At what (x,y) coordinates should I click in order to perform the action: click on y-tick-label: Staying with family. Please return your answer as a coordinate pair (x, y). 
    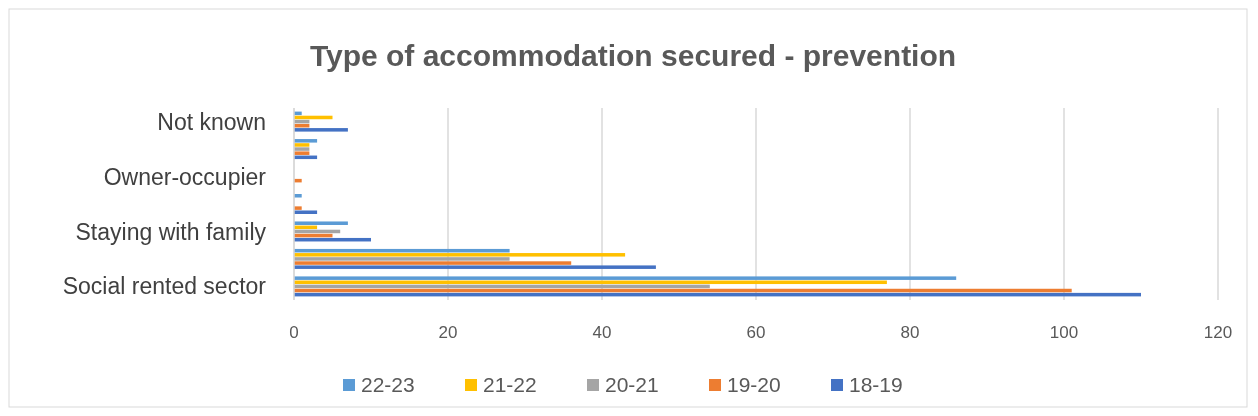
    Looking at the image, I should click on (171, 231).